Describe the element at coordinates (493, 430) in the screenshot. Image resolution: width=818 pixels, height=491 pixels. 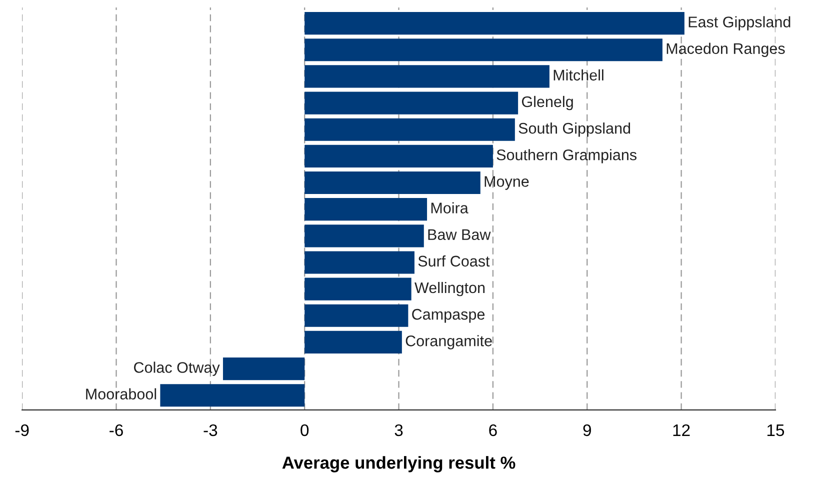
I see `x-tick-label: 6` at that location.